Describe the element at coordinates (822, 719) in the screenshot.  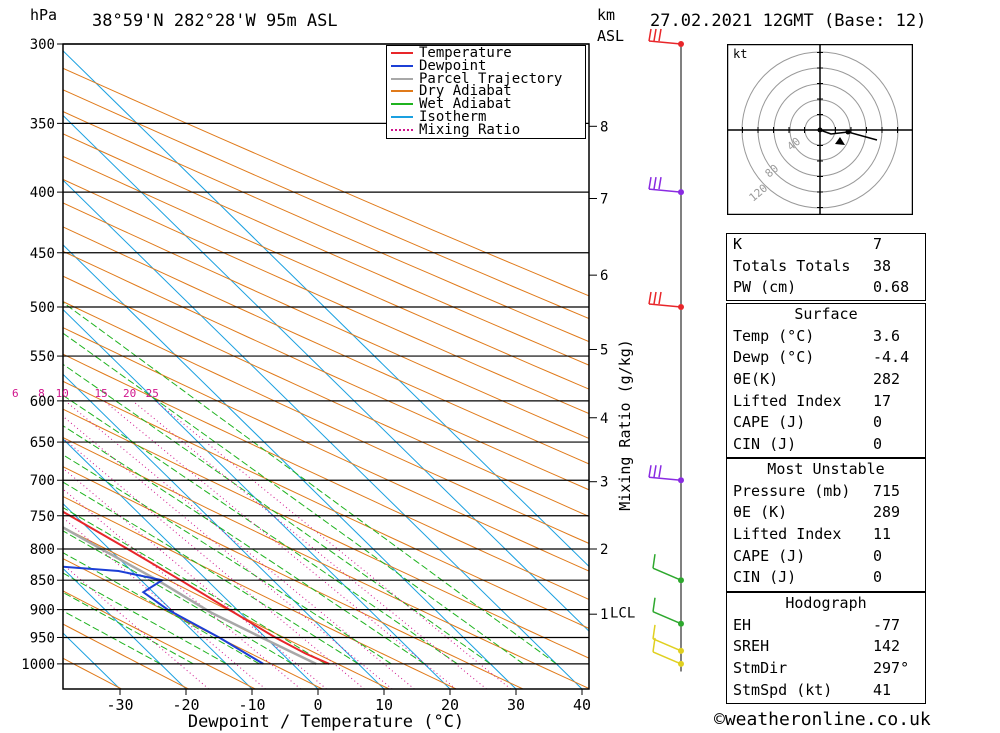
I see `copyright-link: ©weatheronline.co.uk` at that location.